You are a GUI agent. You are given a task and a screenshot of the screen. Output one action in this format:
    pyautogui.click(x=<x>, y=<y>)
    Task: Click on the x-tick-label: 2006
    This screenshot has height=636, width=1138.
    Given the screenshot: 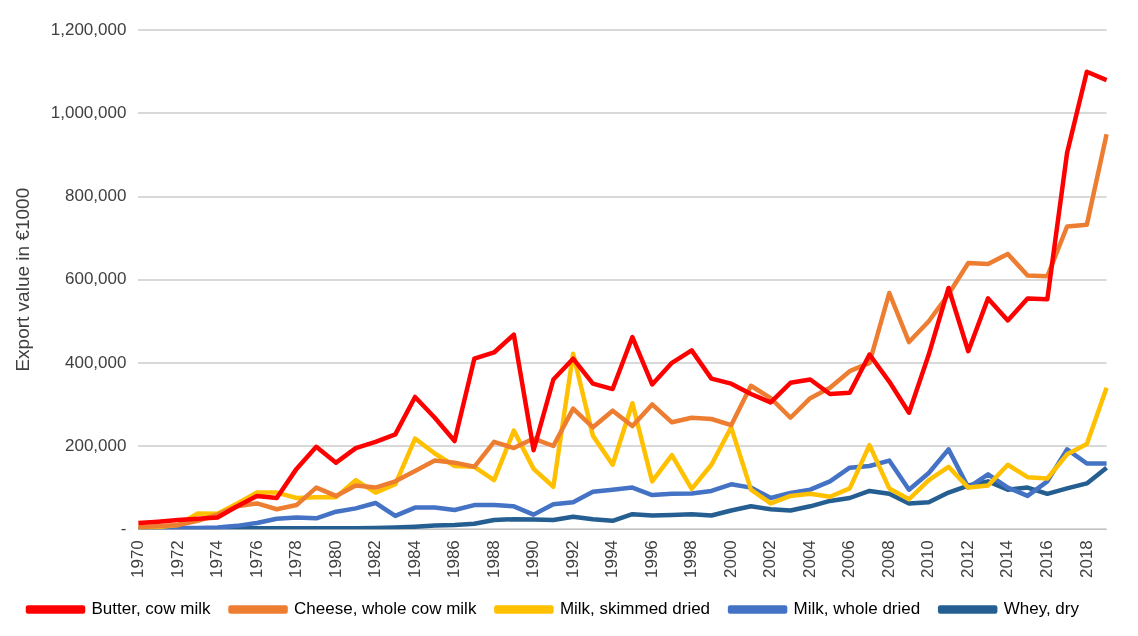 What is the action you would take?
    pyautogui.click(x=849, y=559)
    